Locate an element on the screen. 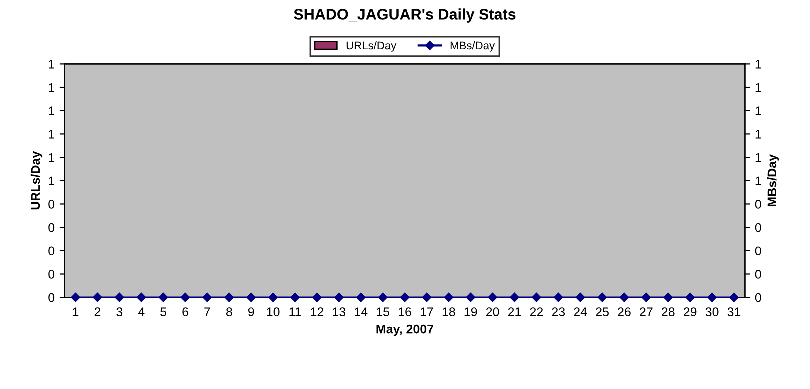  legend-label: URLs/Day is located at coordinates (371, 46).